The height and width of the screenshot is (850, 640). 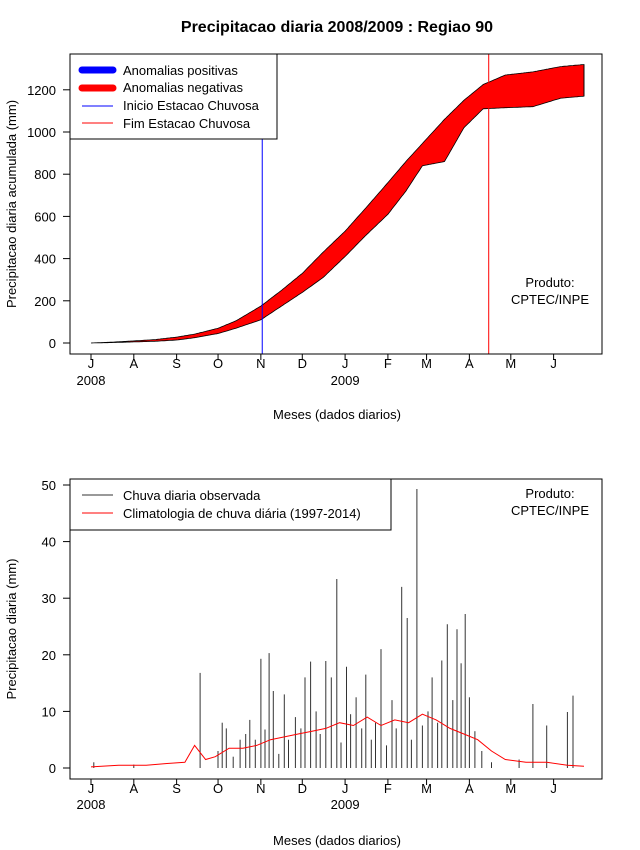 I want to click on top-x-tick-label: S, so click(x=176, y=363).